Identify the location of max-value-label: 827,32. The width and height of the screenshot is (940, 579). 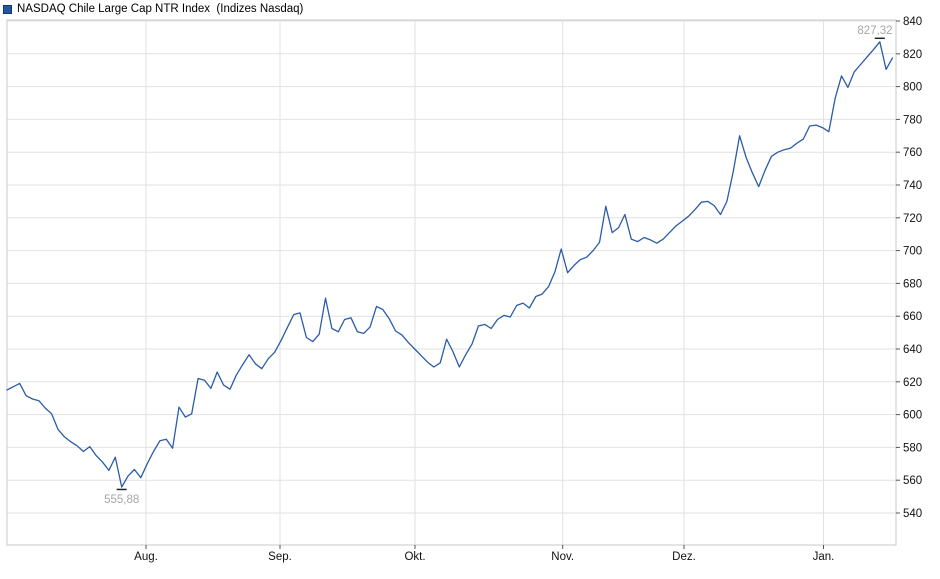
(874, 31).